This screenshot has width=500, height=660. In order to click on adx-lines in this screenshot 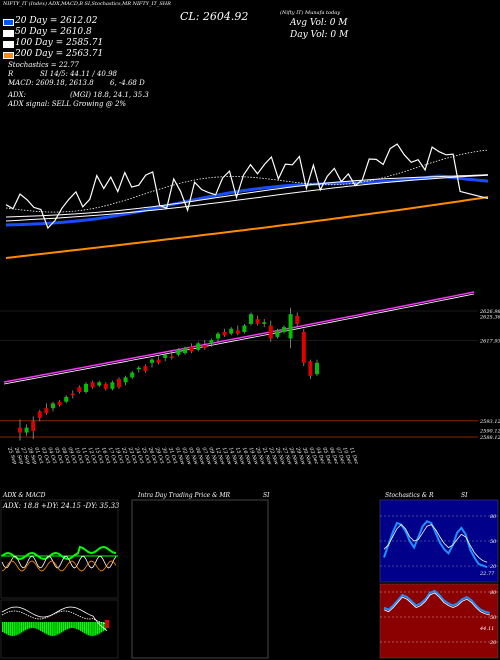, I will do `click(59, 558)`.